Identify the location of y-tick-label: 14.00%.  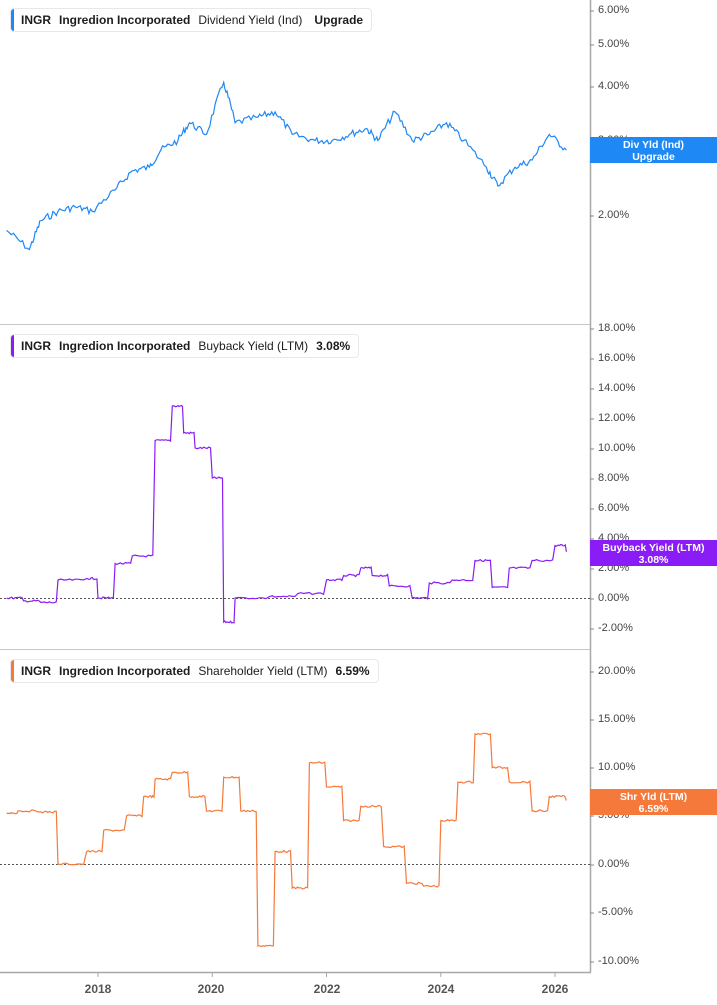
(617, 388).